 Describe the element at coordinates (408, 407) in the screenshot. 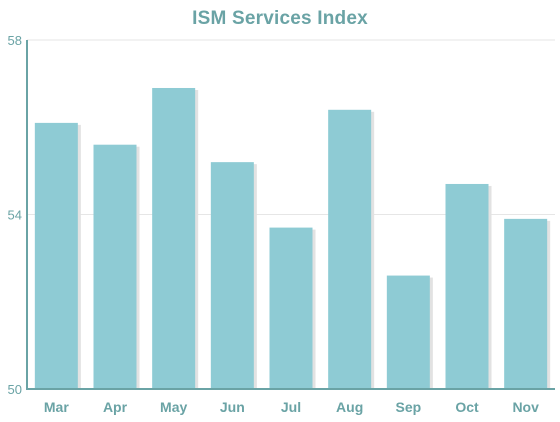

I see `x-tick-label: Sep` at that location.